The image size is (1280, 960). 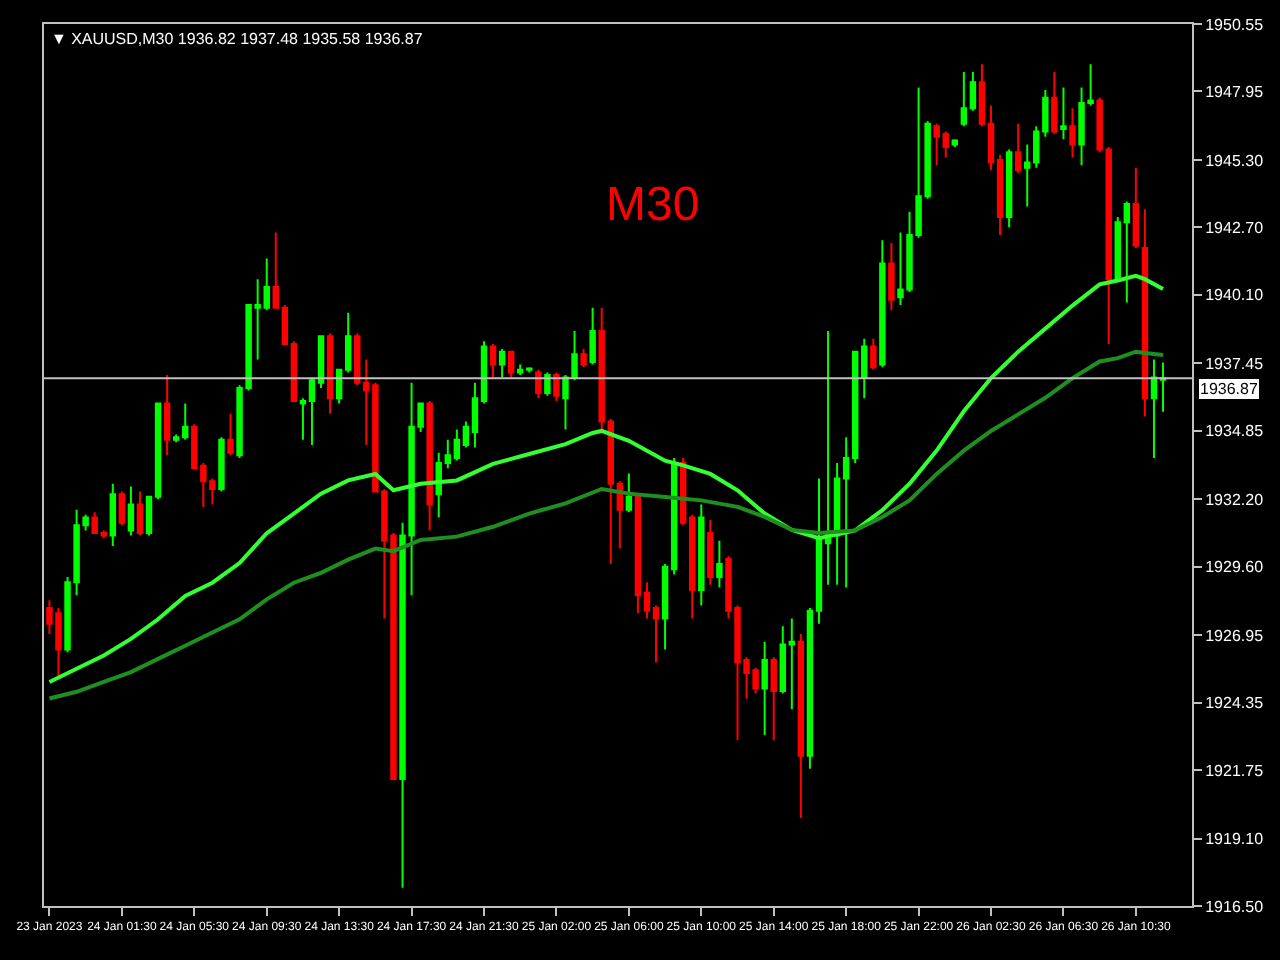 What do you see at coordinates (1235, 635) in the screenshot?
I see `y-tick-label: 1926.95` at bounding box center [1235, 635].